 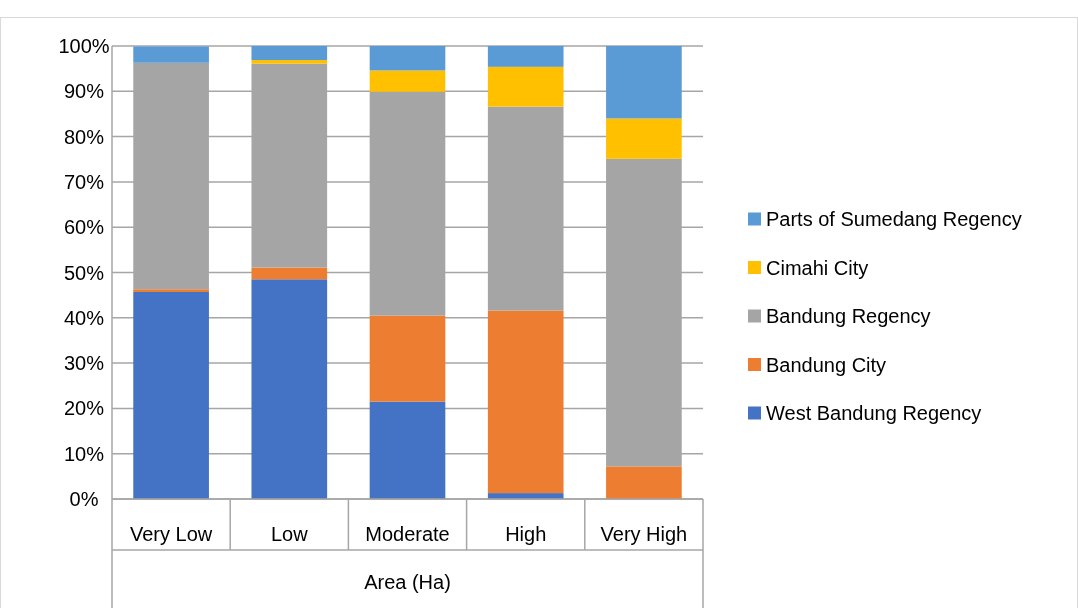 What do you see at coordinates (817, 267) in the screenshot?
I see `legend-label: Cimahi City` at bounding box center [817, 267].